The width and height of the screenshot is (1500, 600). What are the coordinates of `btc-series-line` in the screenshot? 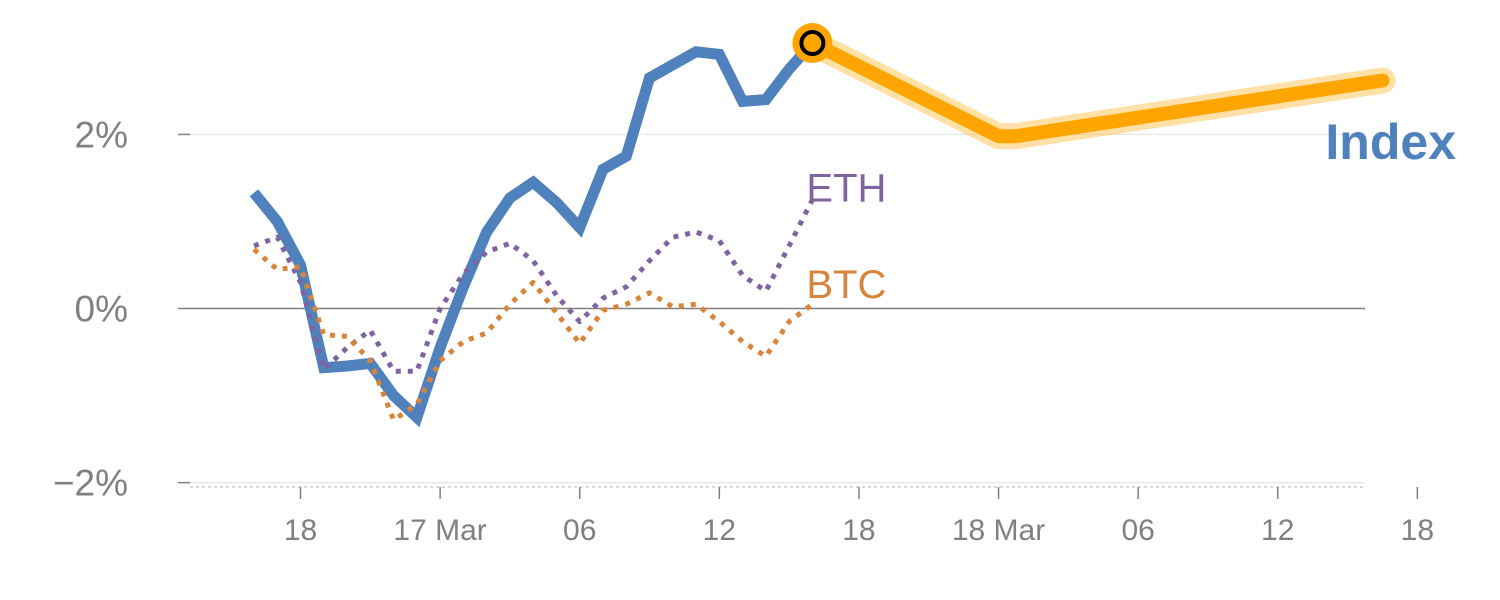 It's located at (533, 335).